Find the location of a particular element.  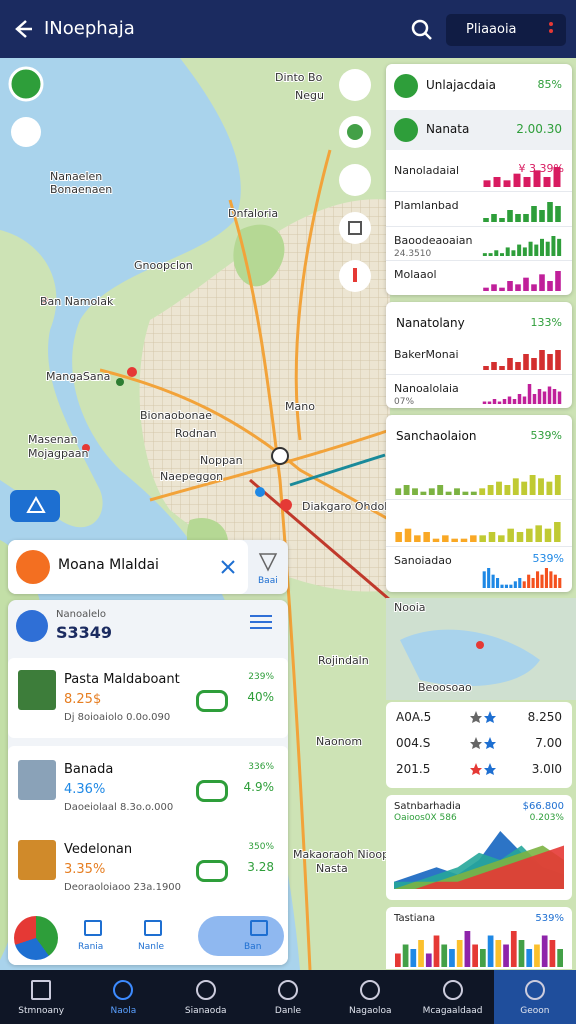

table-value: 3.0I0 is located at coordinates (546, 769).